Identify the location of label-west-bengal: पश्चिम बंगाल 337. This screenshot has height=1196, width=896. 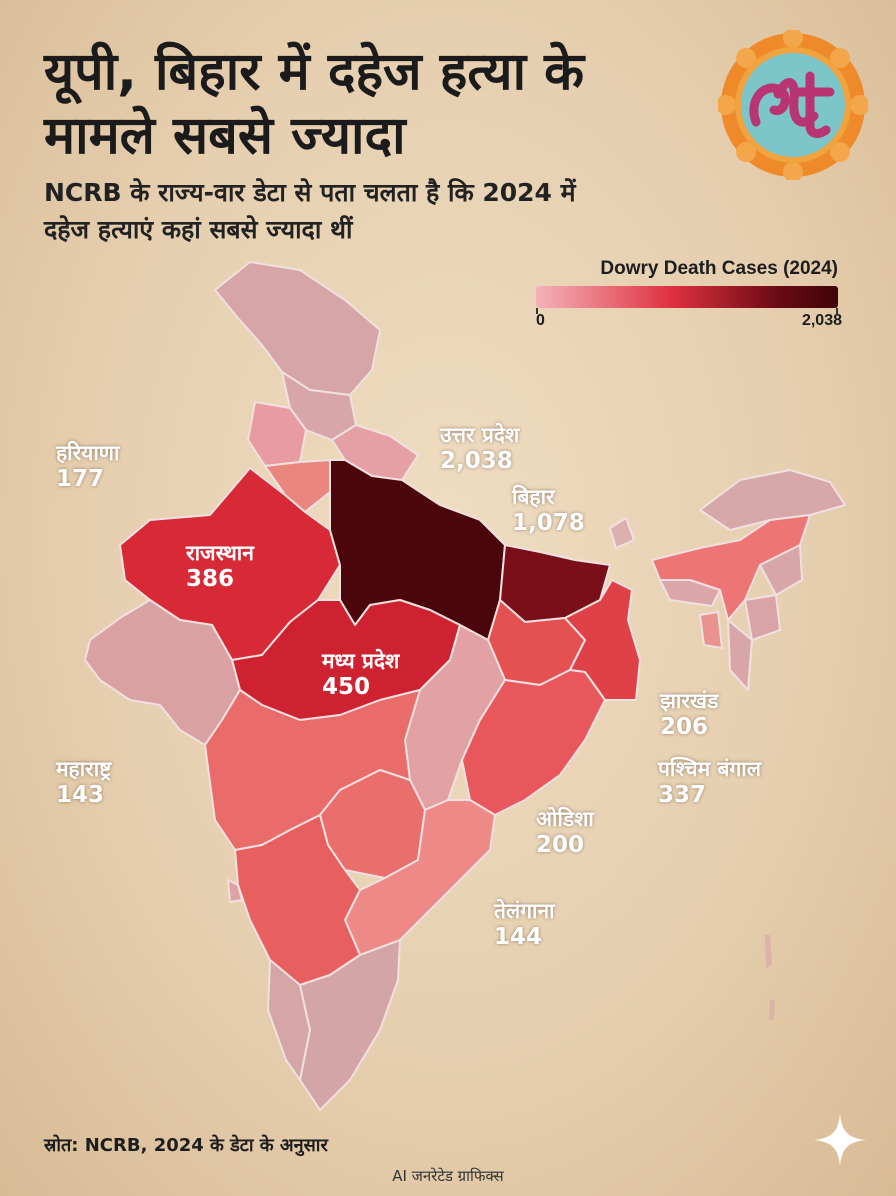
(709, 782).